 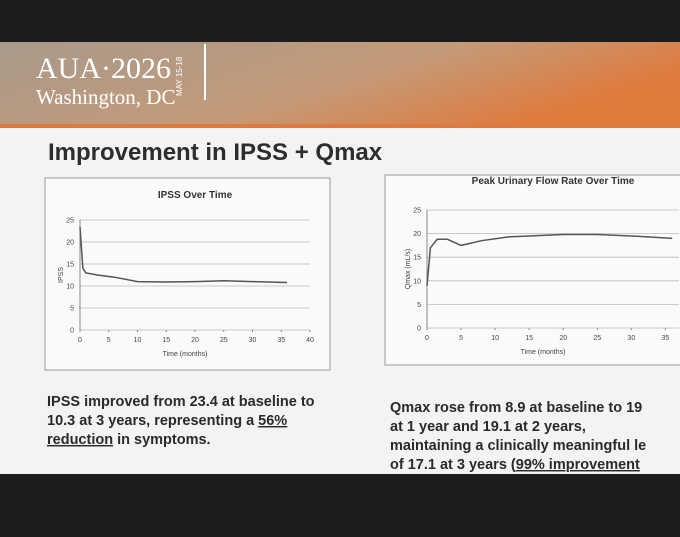 What do you see at coordinates (340, 126) in the screenshot?
I see `header-rule` at bounding box center [340, 126].